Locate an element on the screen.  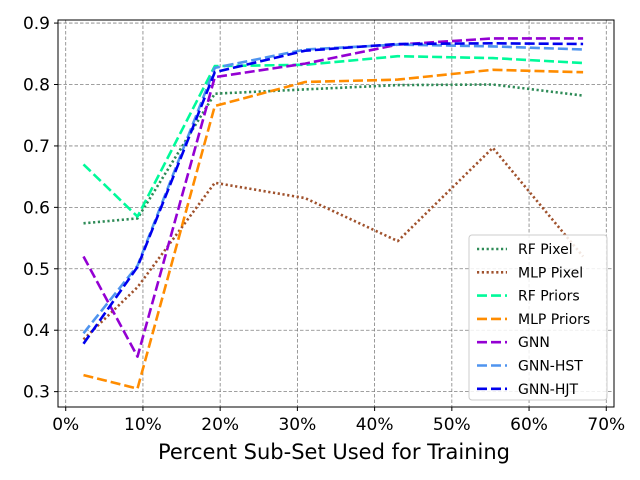
x-tick-label: 50% is located at coordinates (452, 425).